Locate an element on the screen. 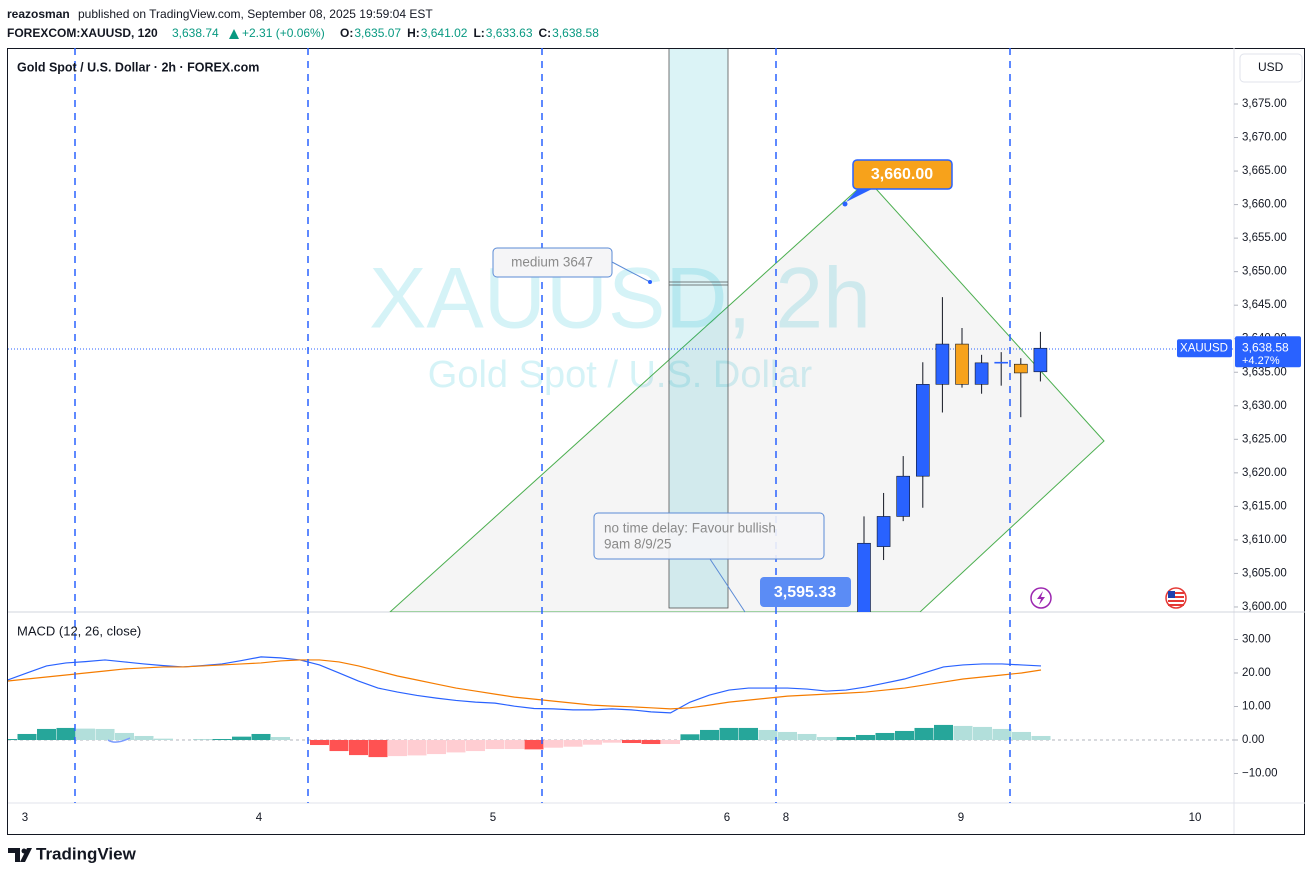  candles is located at coordinates (952, 454).